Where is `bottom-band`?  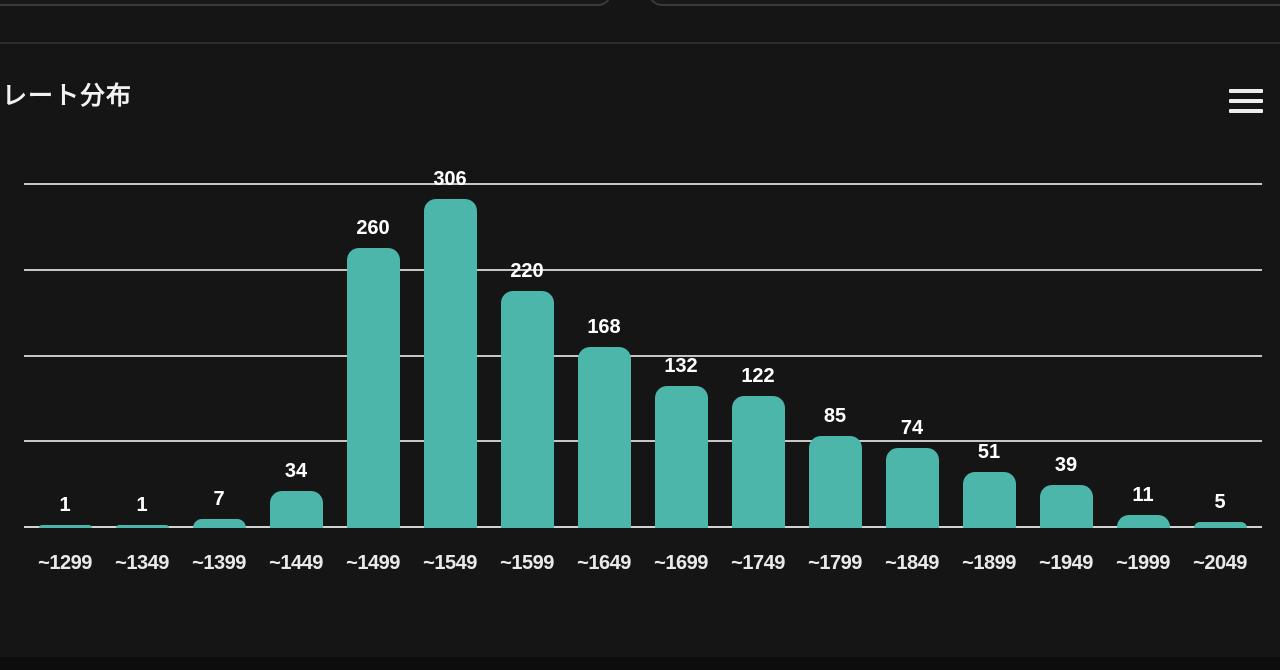
bottom-band is located at coordinates (640, 663).